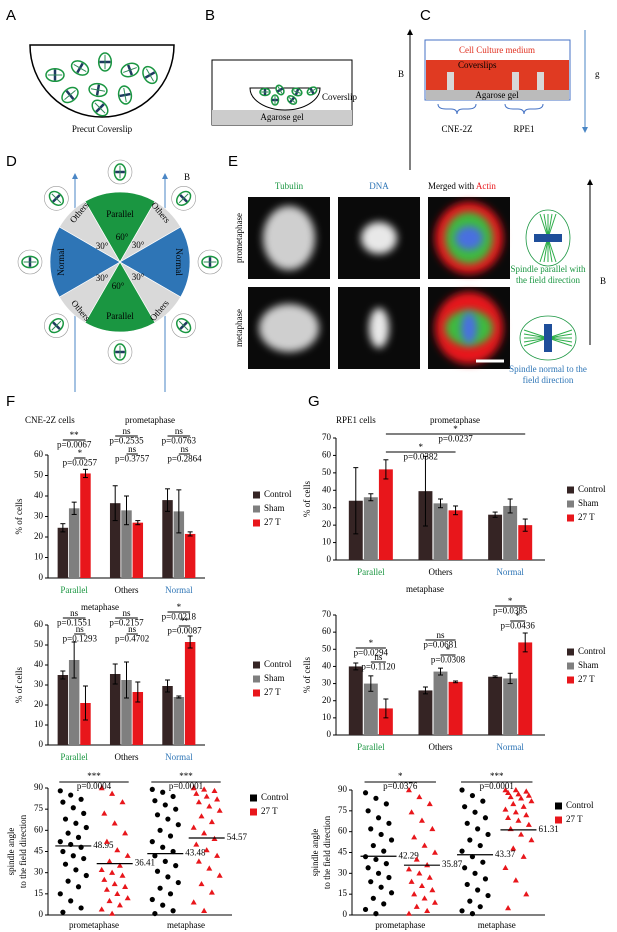 This screenshot has height=932, width=617. I want to click on brace, so click(457, 109).